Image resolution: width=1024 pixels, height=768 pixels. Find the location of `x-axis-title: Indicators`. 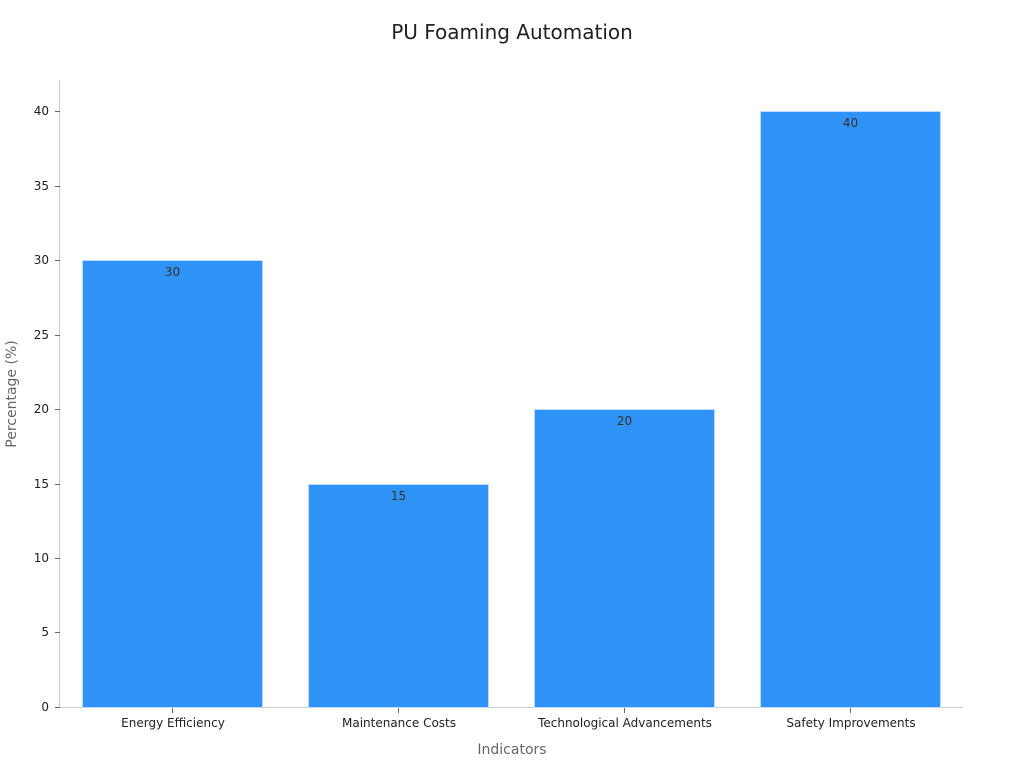

x-axis-title: Indicators is located at coordinates (512, 750).